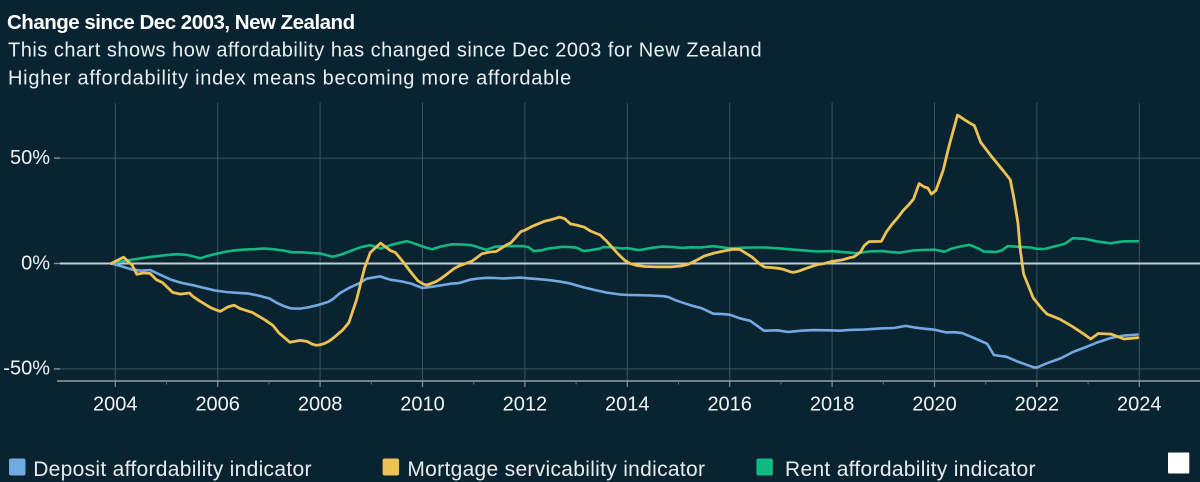  Describe the element at coordinates (1139, 405) in the screenshot. I see `svg-text: 2024` at that location.